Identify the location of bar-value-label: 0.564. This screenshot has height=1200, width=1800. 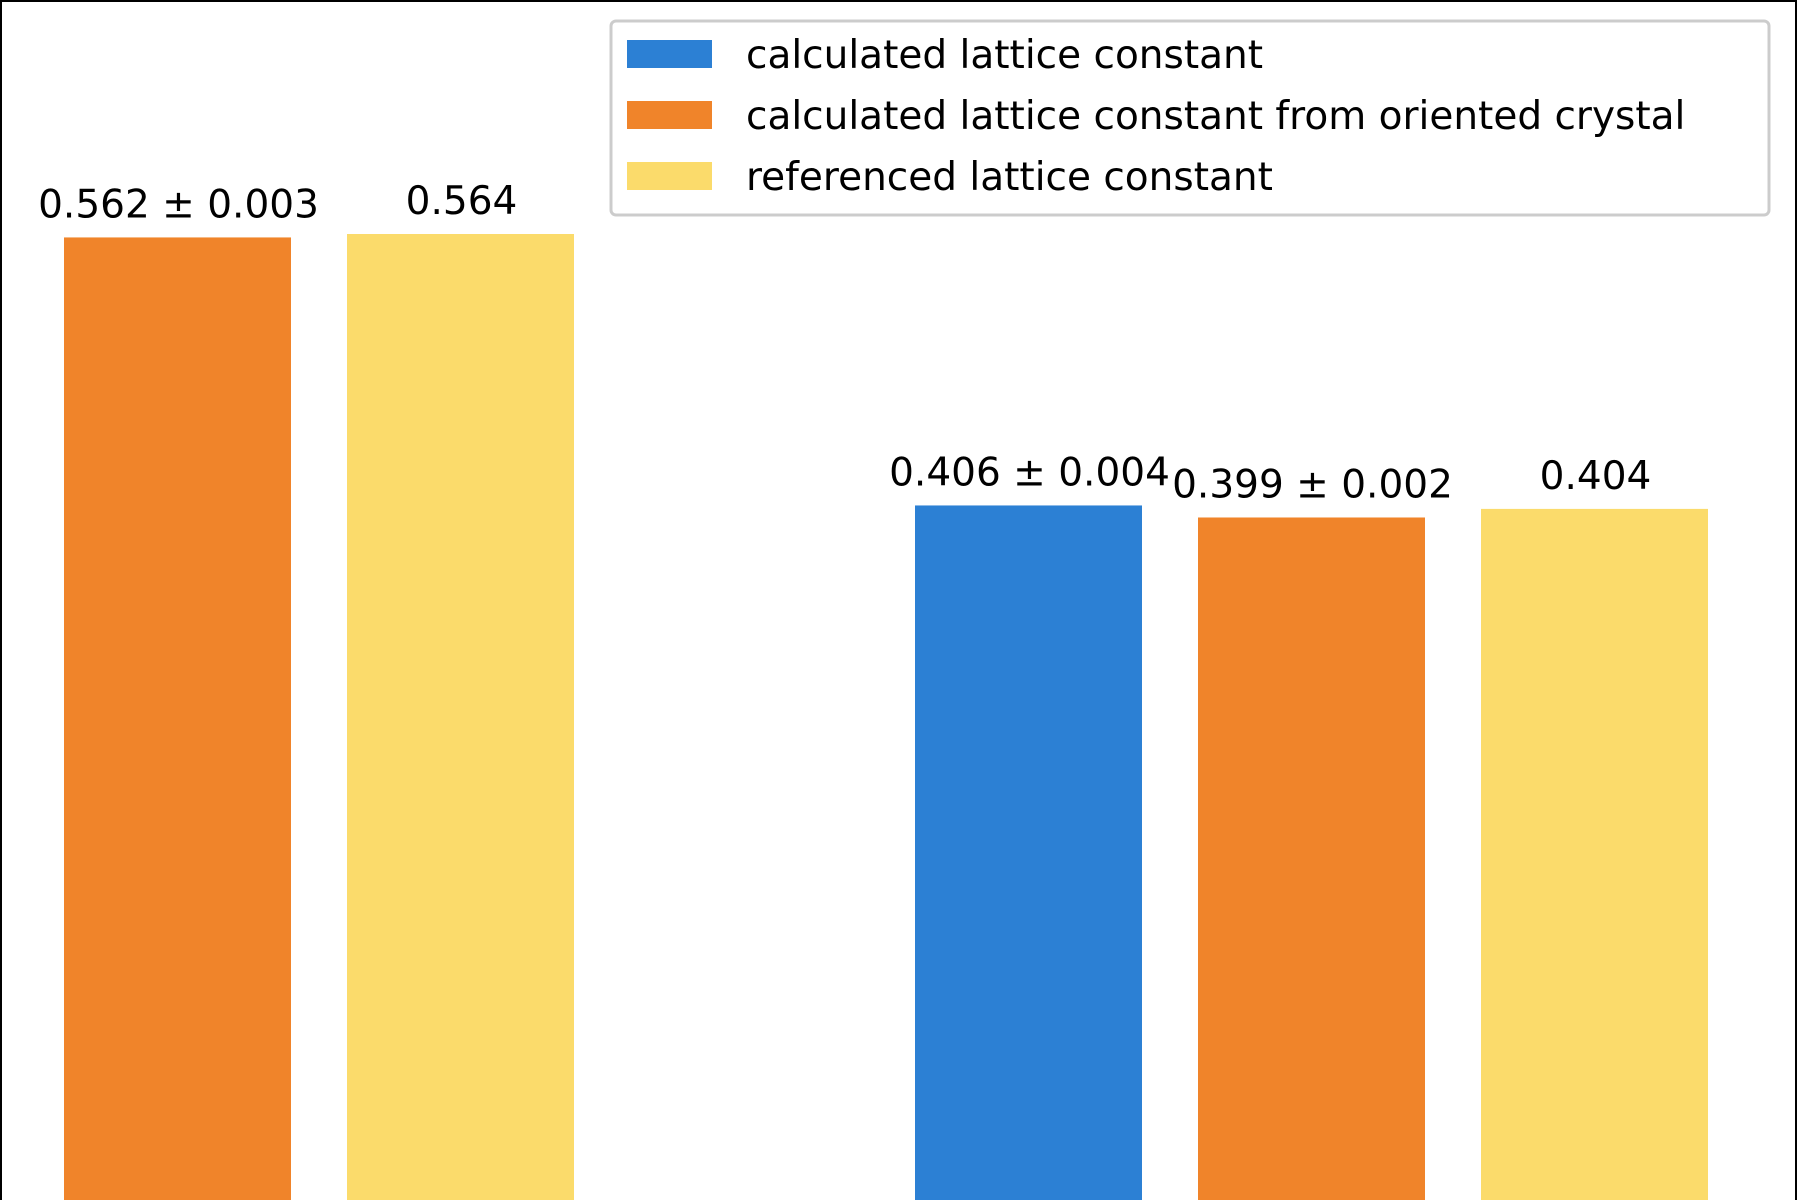
(462, 201).